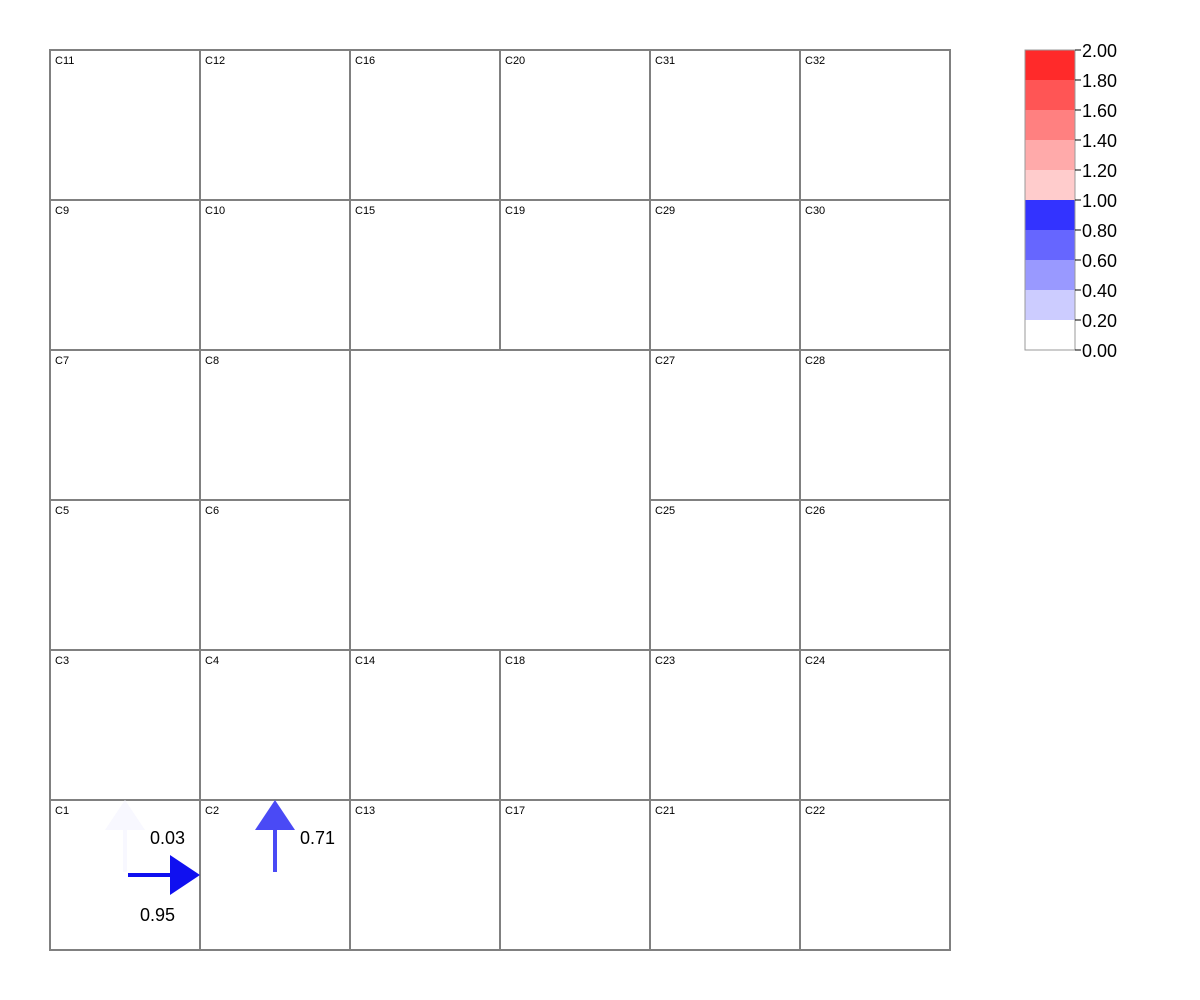  What do you see at coordinates (167, 838) in the screenshot?
I see `flow-value-label: 0.03` at bounding box center [167, 838].